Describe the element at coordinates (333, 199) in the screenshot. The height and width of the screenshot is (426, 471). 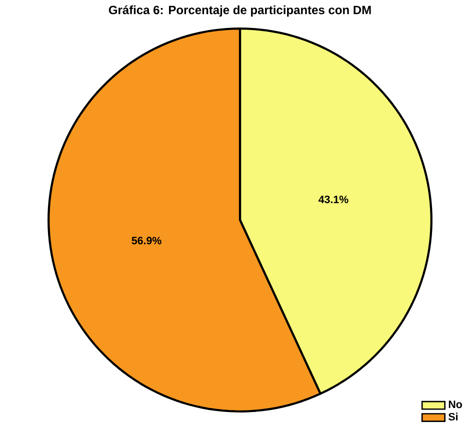
I see `data-label: 43.1%` at that location.